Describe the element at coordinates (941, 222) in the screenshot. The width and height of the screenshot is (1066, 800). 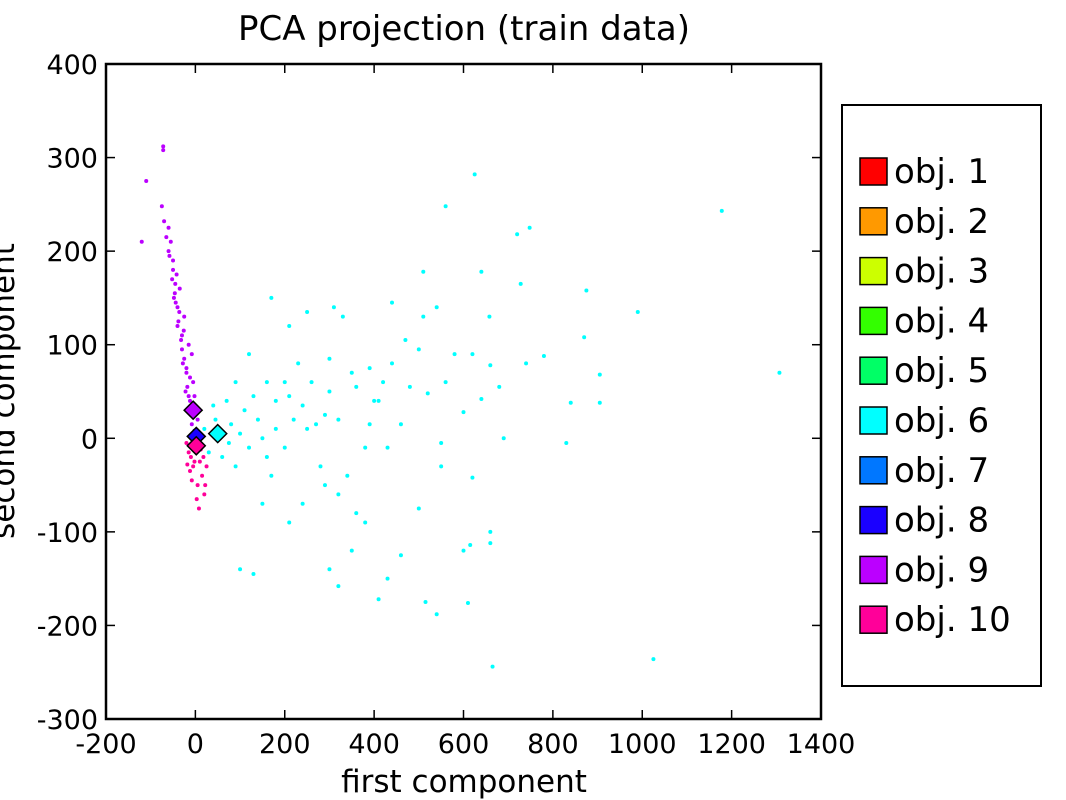
I see `legend-label: obj. 2` at that location.